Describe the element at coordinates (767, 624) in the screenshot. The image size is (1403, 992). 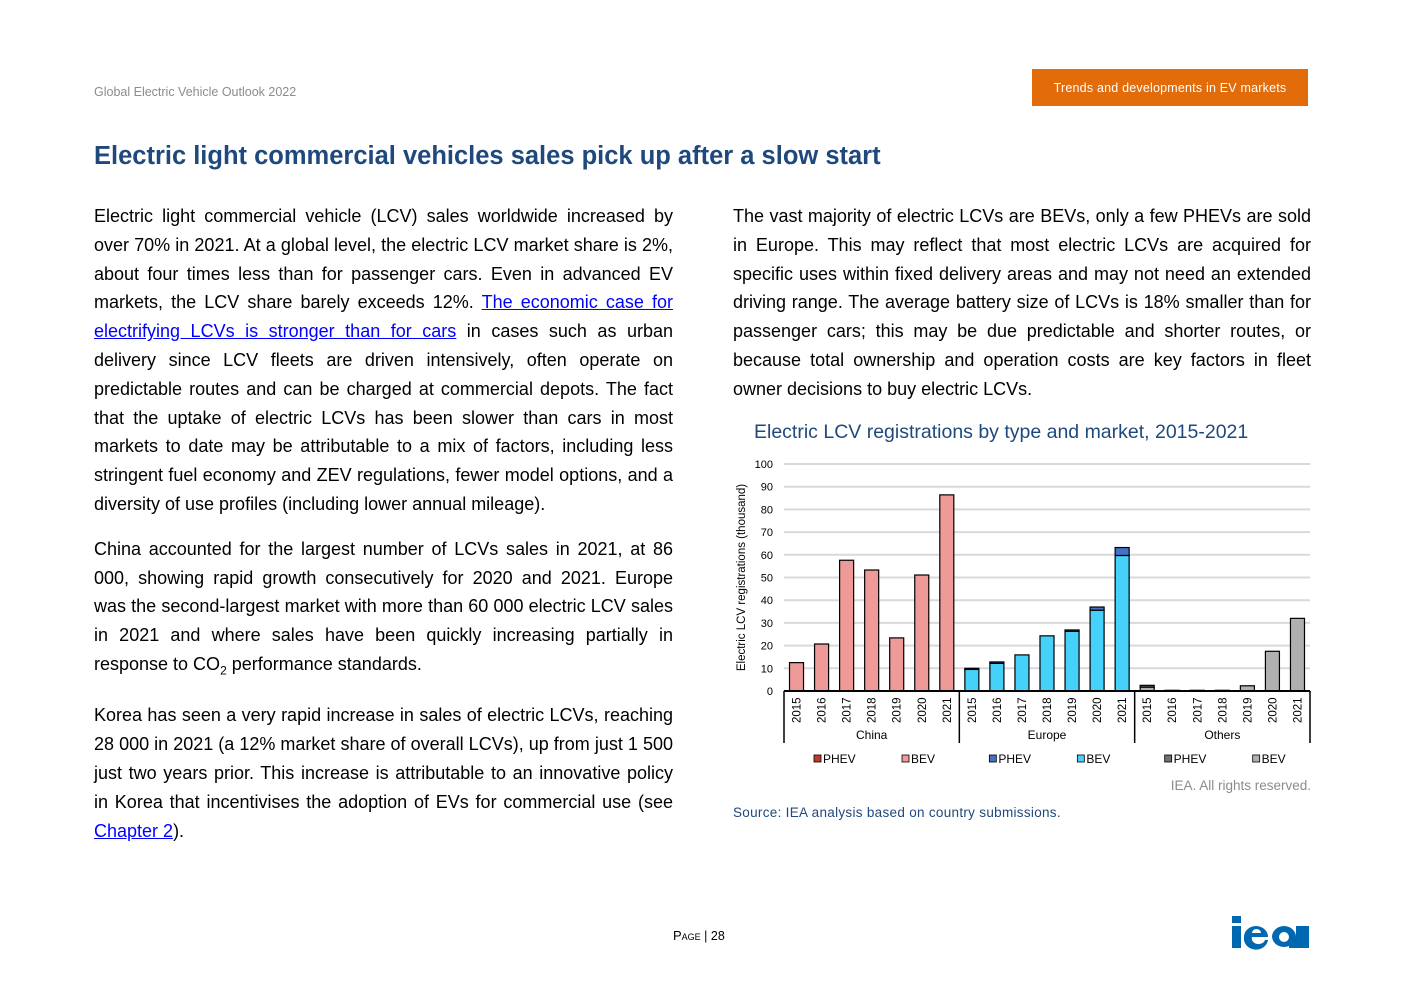
I see `y-tick-label: 30` at that location.